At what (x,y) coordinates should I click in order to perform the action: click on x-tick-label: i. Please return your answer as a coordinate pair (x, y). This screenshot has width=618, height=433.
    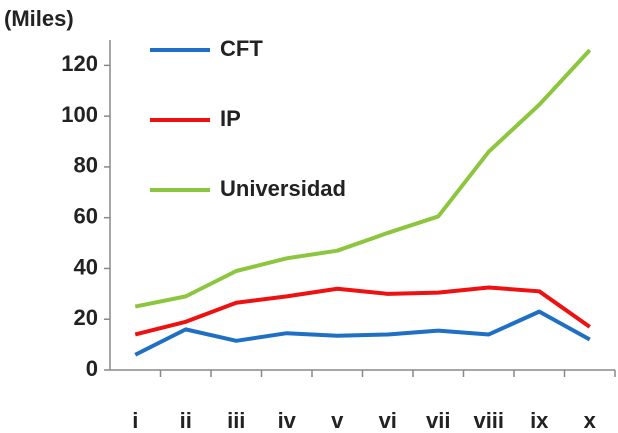
    Looking at the image, I should click on (135, 420).